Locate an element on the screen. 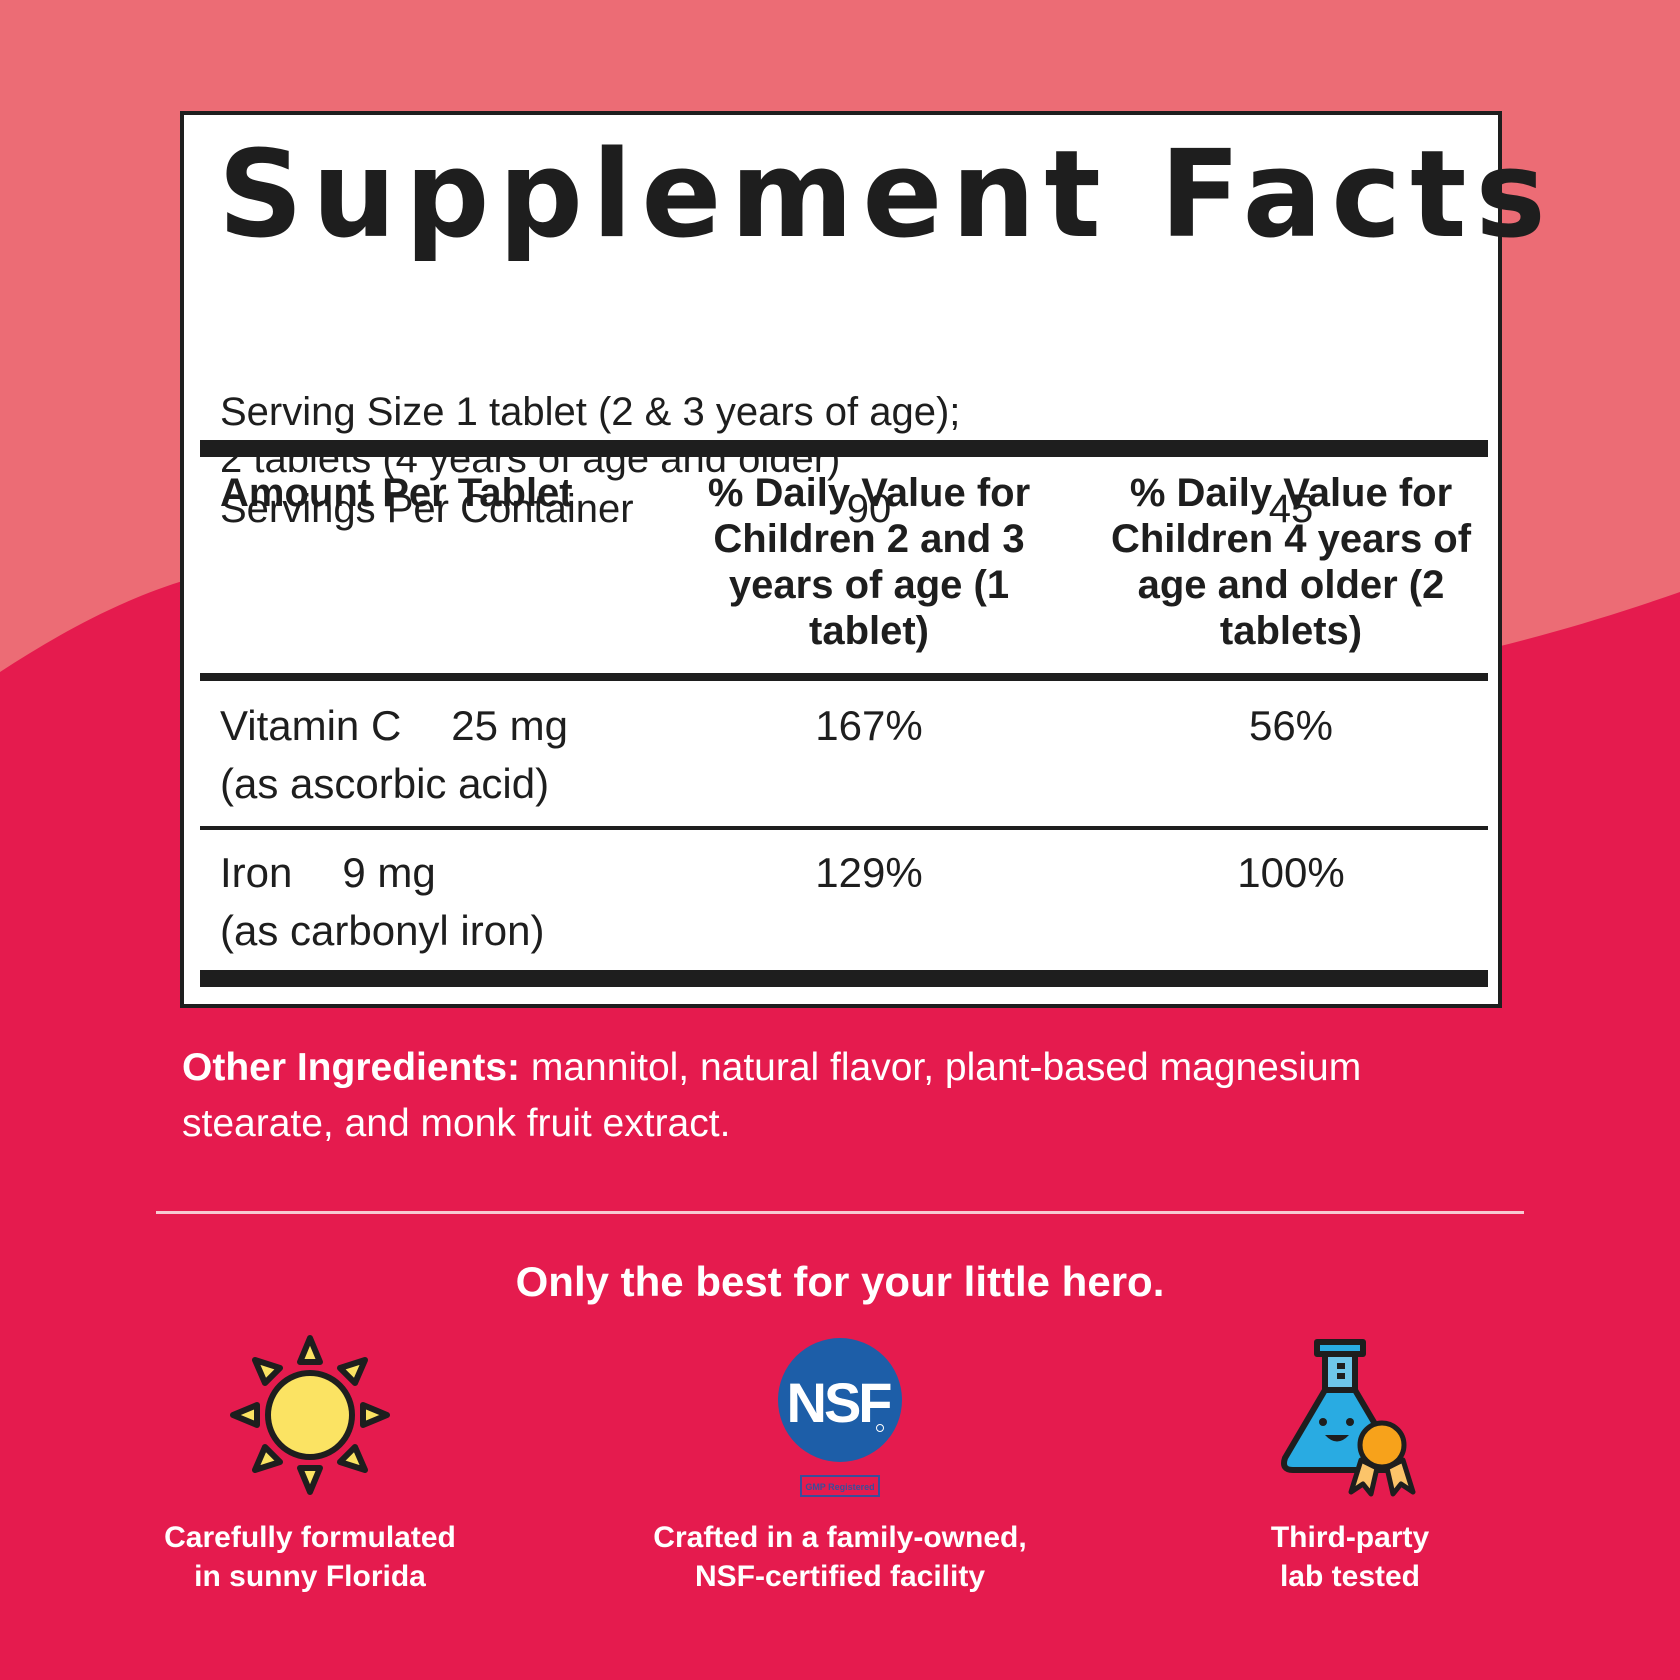 Image resolution: width=1680 pixels, height=1680 pixels. dv-2-3-vitamin-c: 167% is located at coordinates (869, 725).